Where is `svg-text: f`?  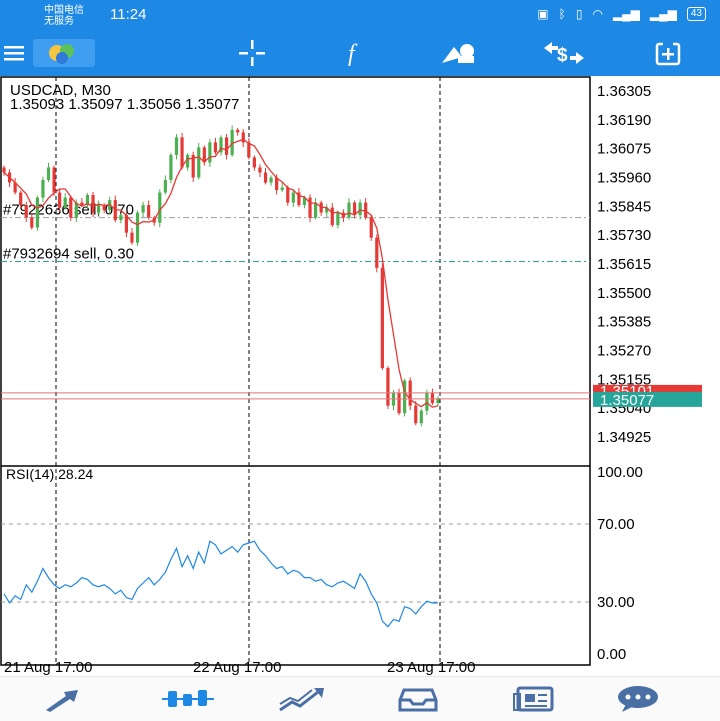 svg-text: f is located at coordinates (353, 53).